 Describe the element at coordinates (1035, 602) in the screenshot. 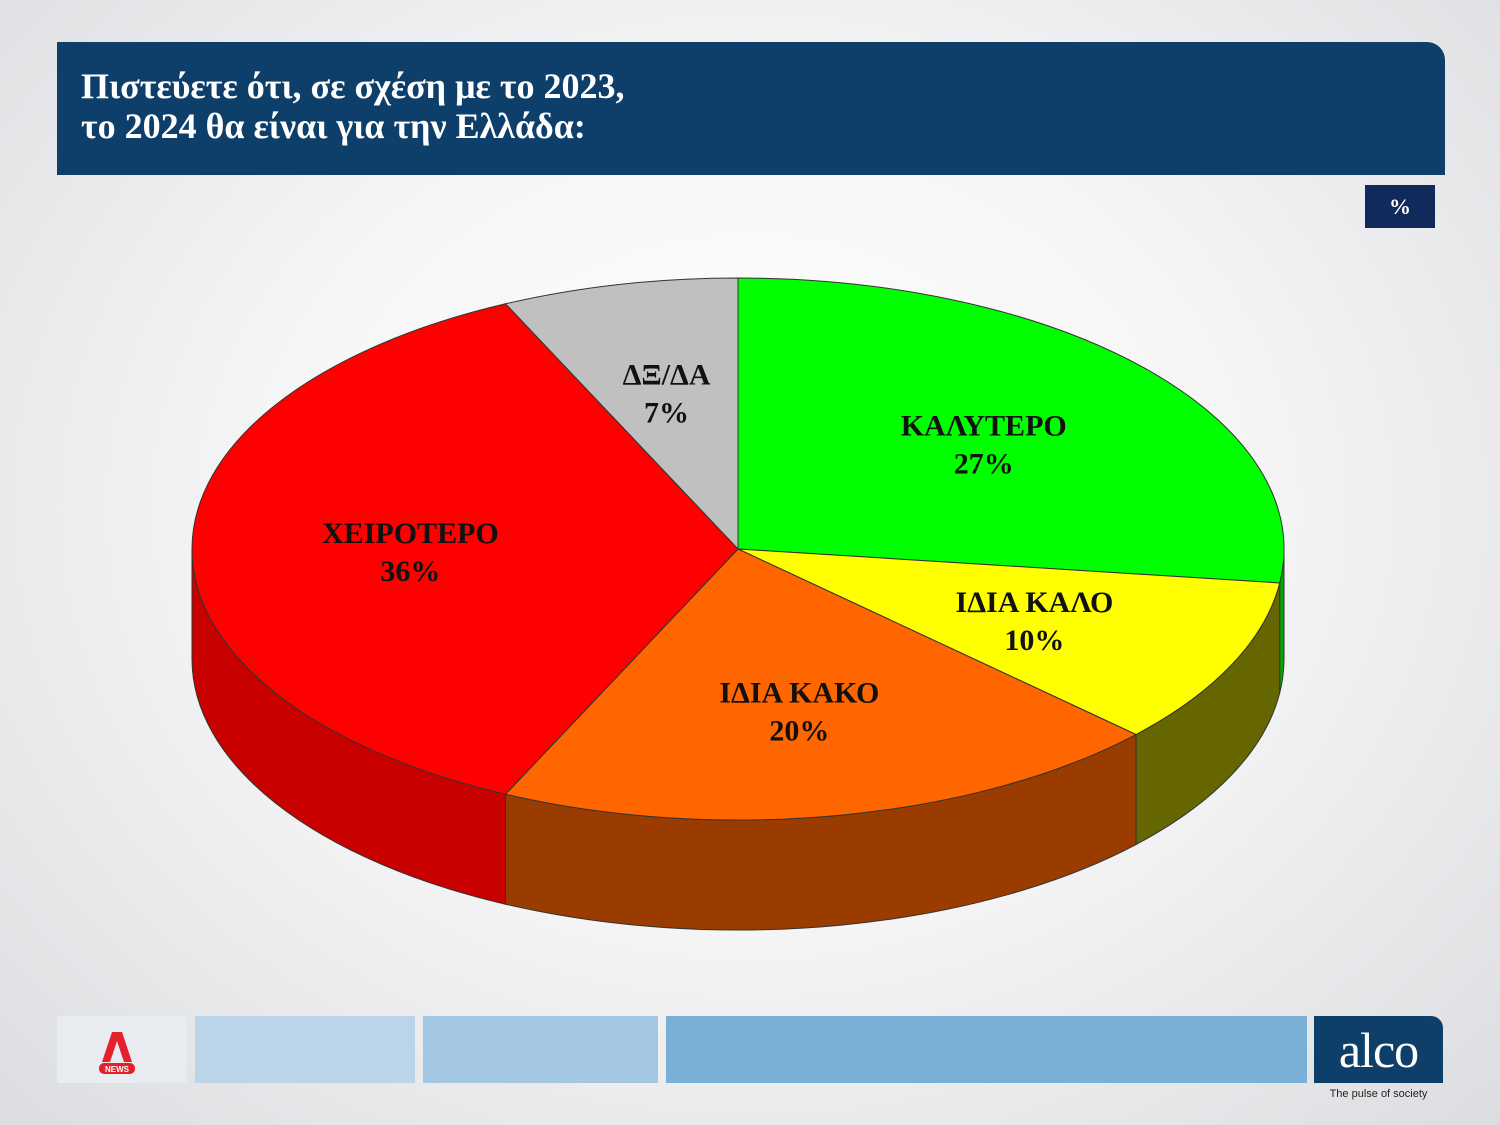

I see `slice-label-1: ΙΔΙΑ ΚΑΛΟ` at that location.